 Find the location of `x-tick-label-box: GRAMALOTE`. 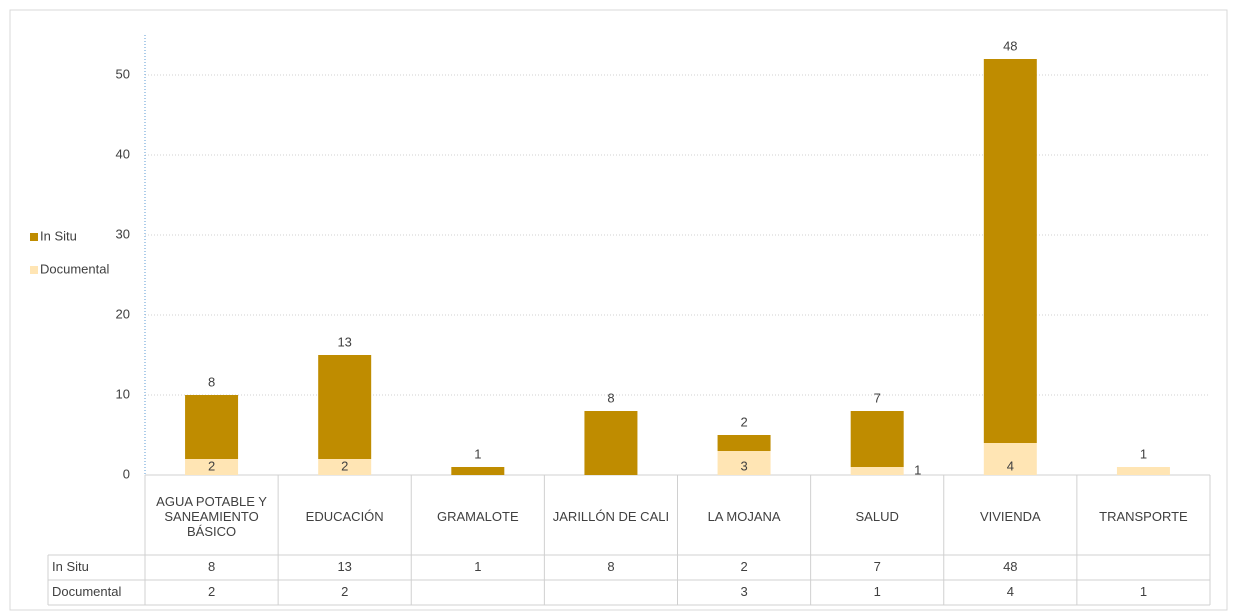

x-tick-label-box: GRAMALOTE is located at coordinates (478, 516).